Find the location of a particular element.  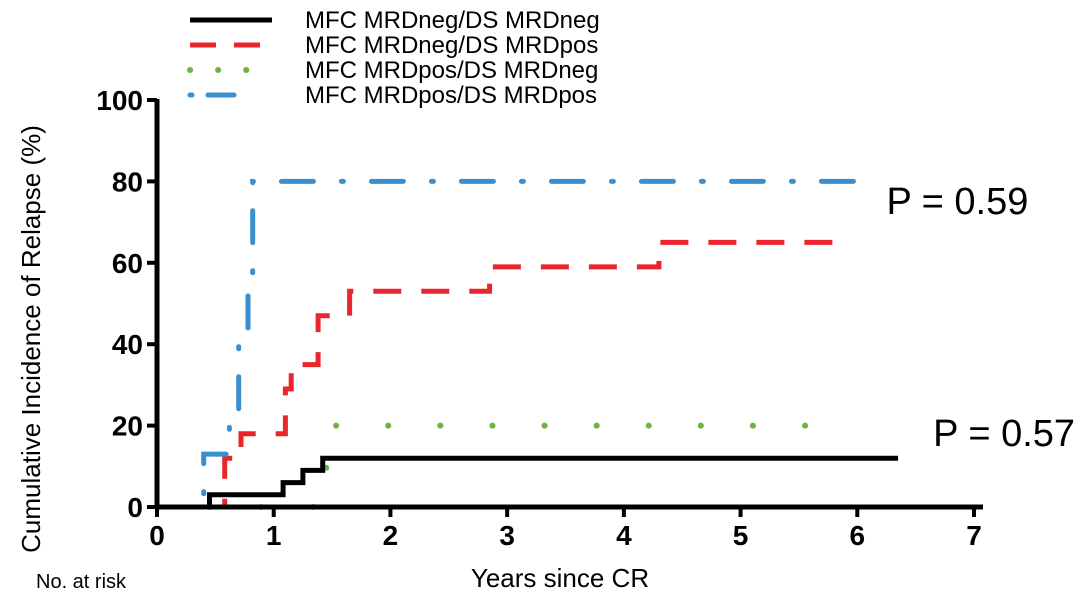

y-tick-label: 100 is located at coordinates (119, 100).